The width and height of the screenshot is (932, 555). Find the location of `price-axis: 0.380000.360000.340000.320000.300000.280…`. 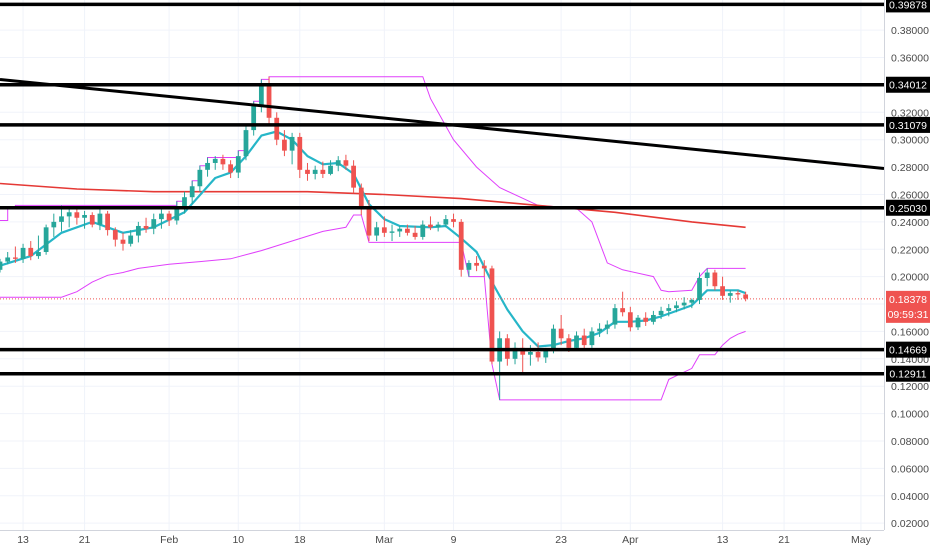

price-axis: 0.380000.360000.340000.320000.300000.280… is located at coordinates (907, 265).